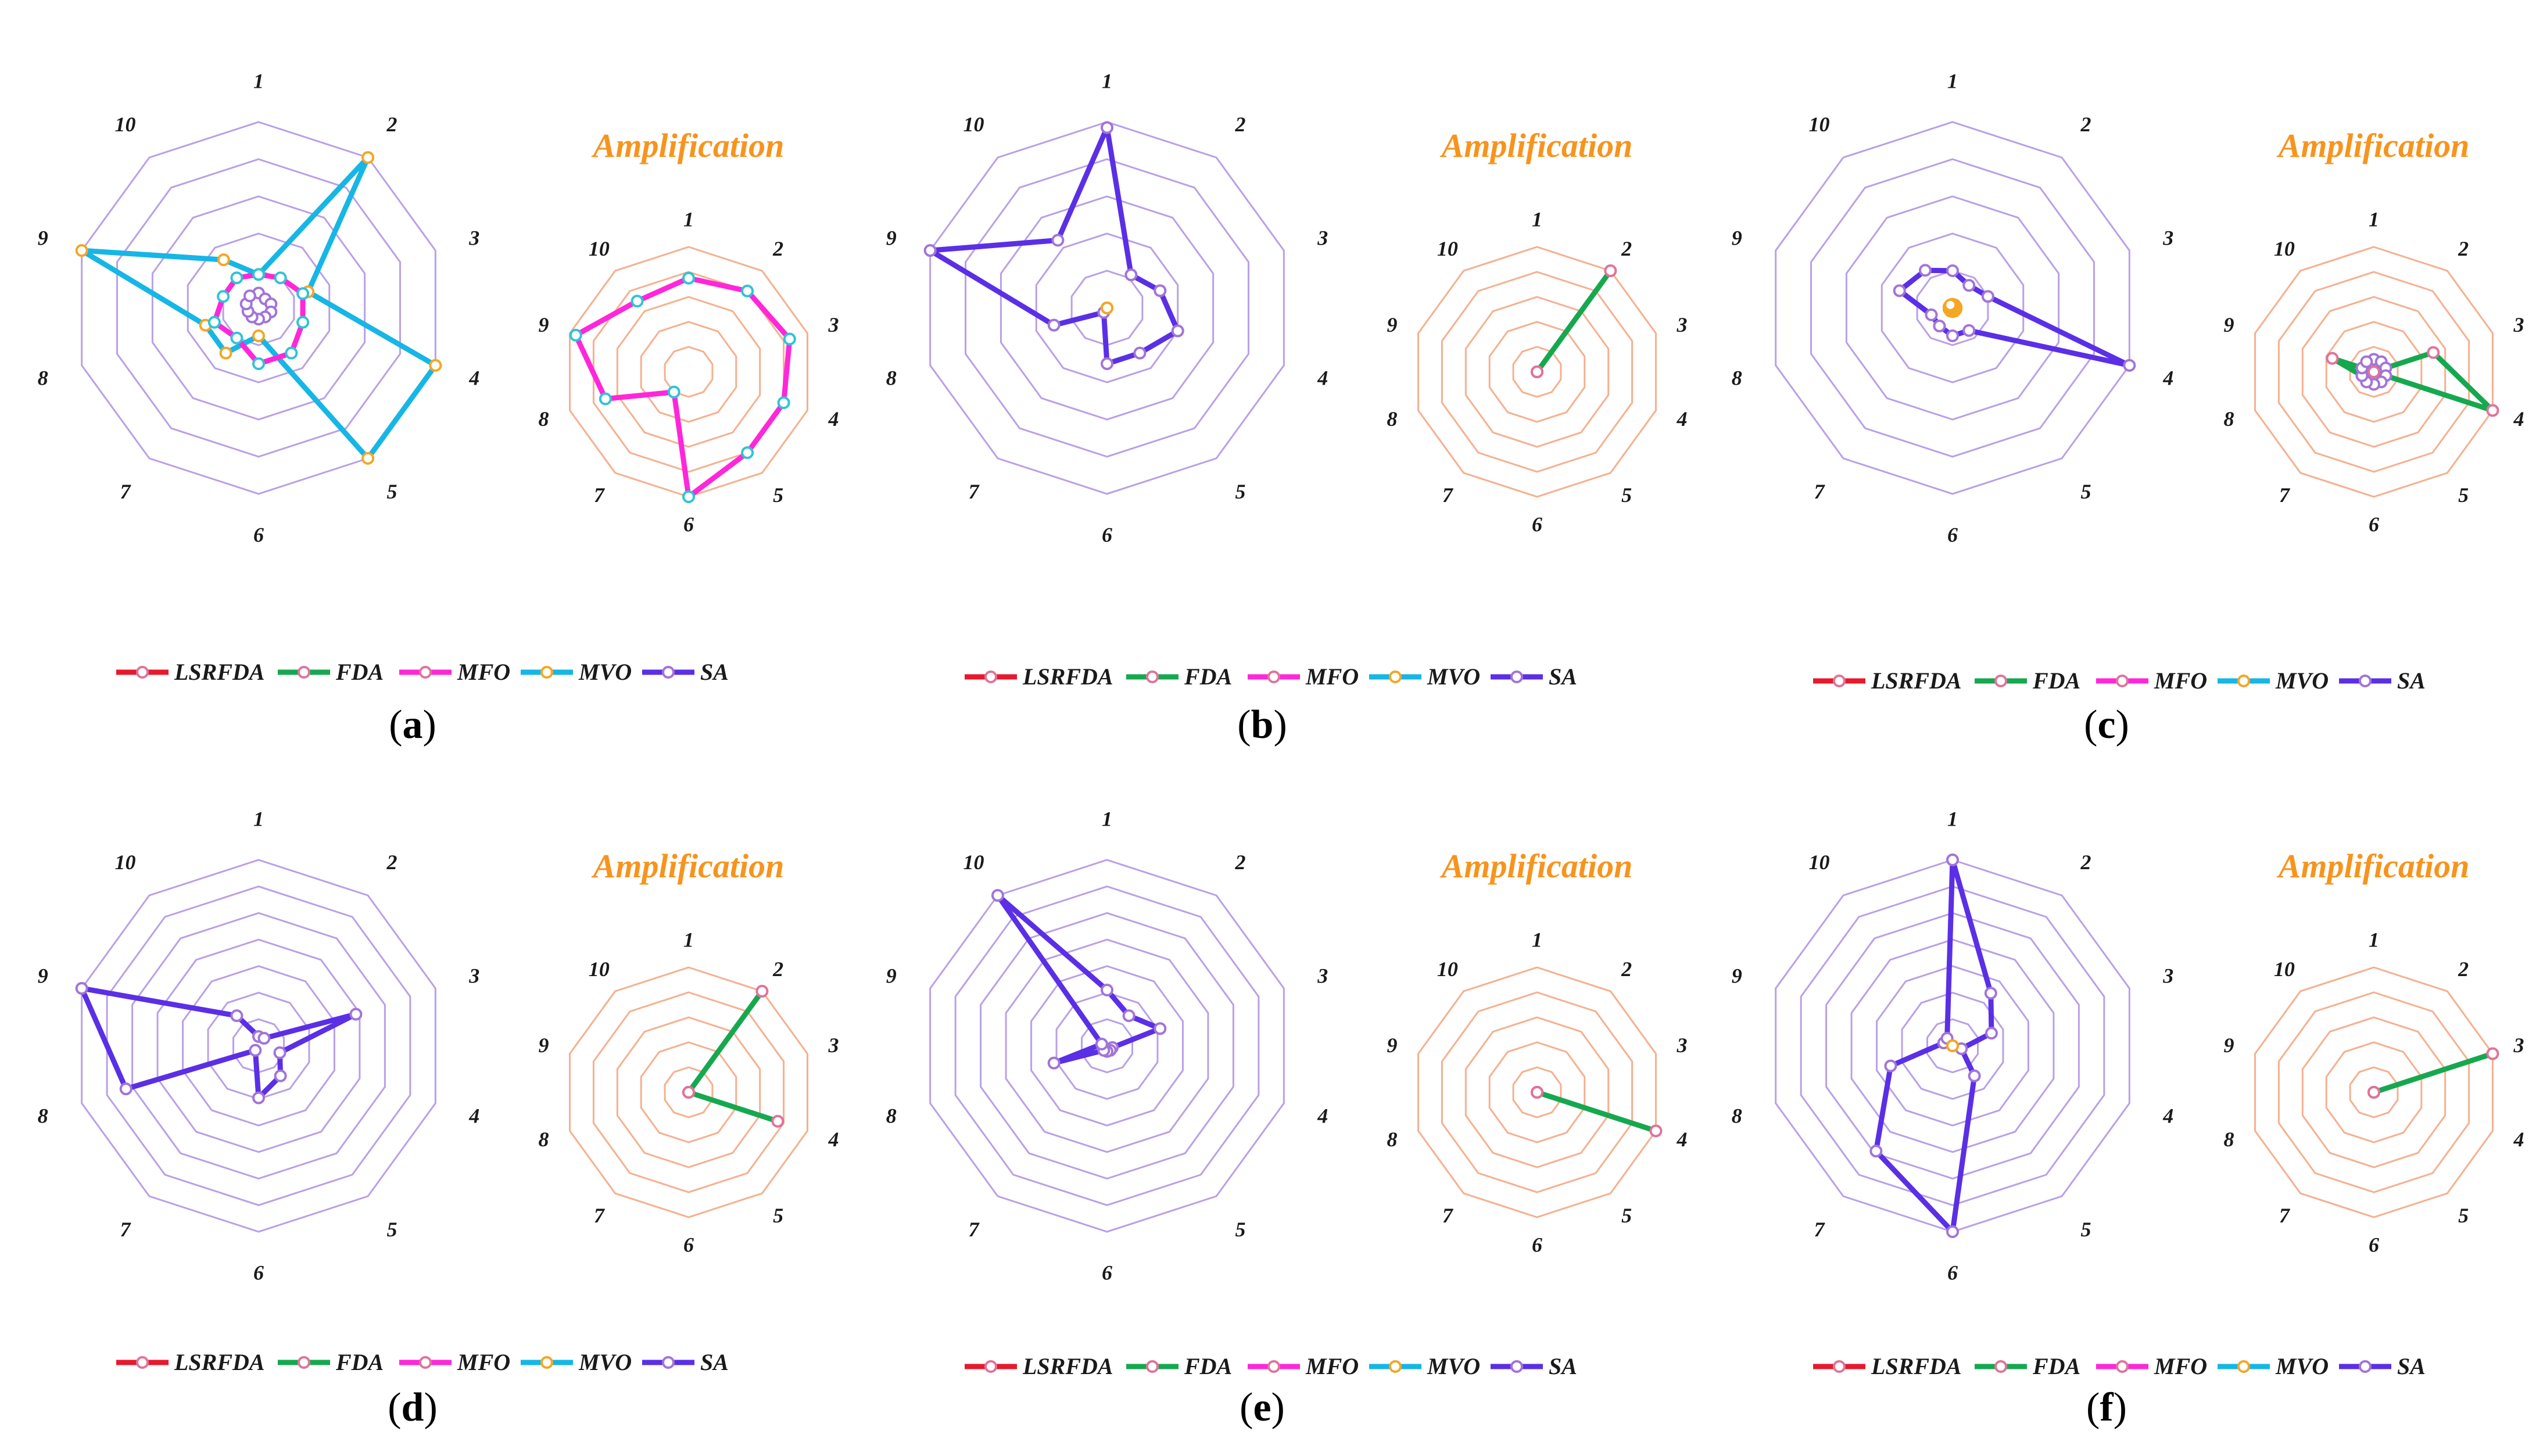  Describe the element at coordinates (605, 1362) in the screenshot. I see `legend-label-MVO: MVO` at that location.